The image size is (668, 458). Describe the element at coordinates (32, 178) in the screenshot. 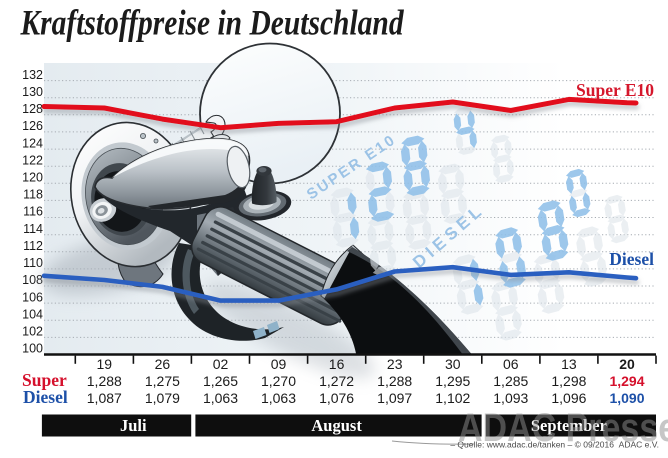

I see `svg-text: 120` at that location.